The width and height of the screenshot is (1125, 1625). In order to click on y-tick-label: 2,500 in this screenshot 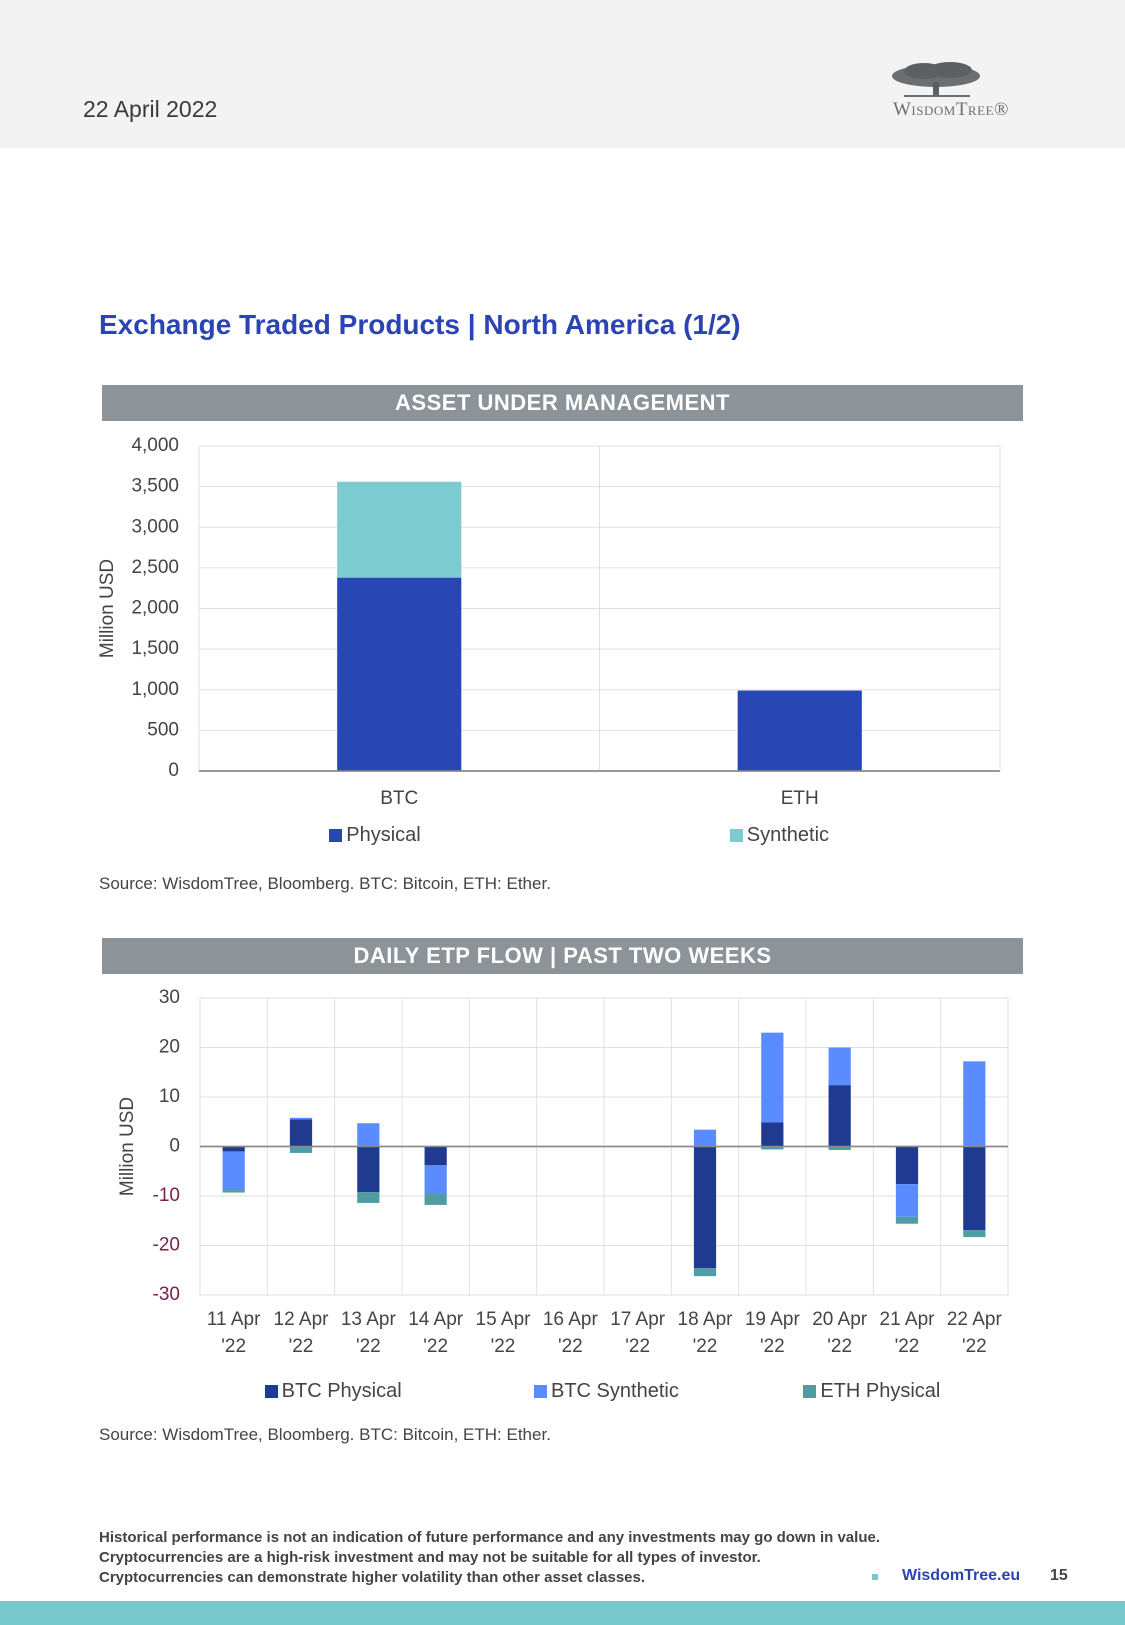, I will do `click(155, 567)`.